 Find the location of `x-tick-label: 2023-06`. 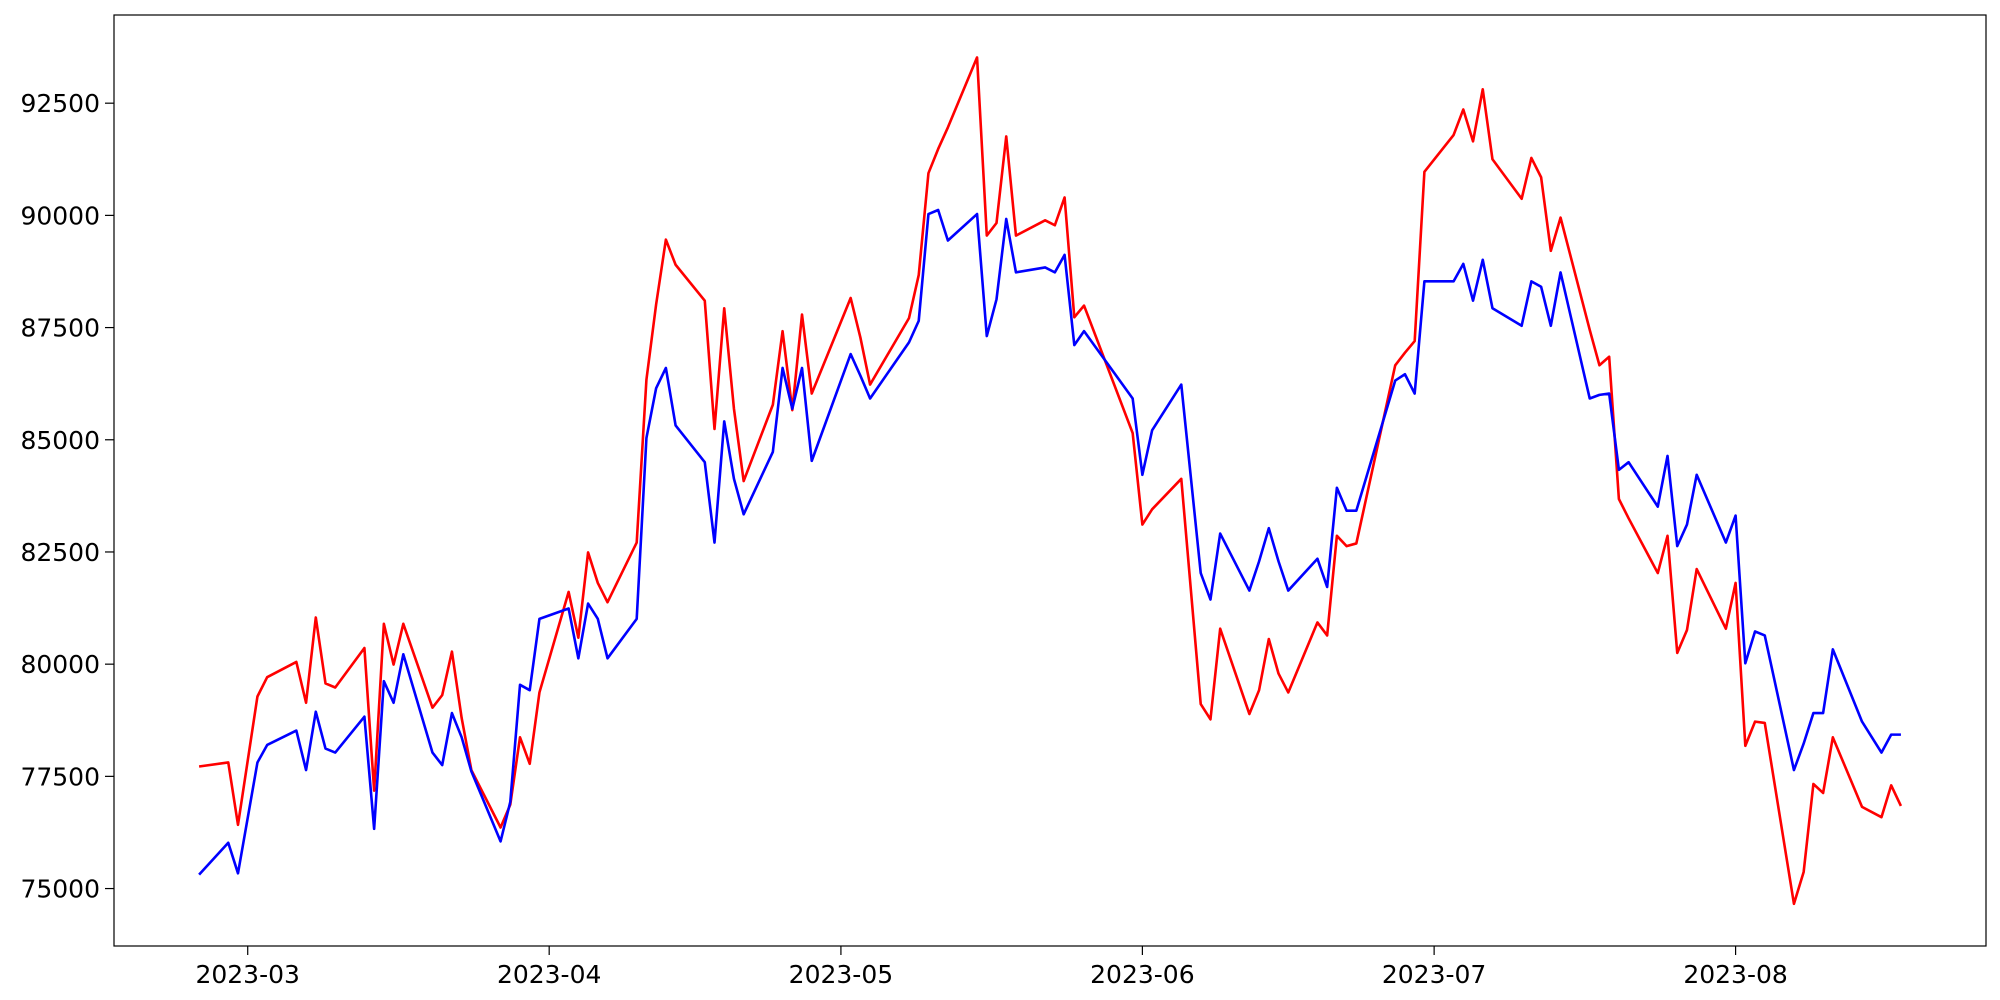

x-tick-label: 2023-06 is located at coordinates (1142, 974).